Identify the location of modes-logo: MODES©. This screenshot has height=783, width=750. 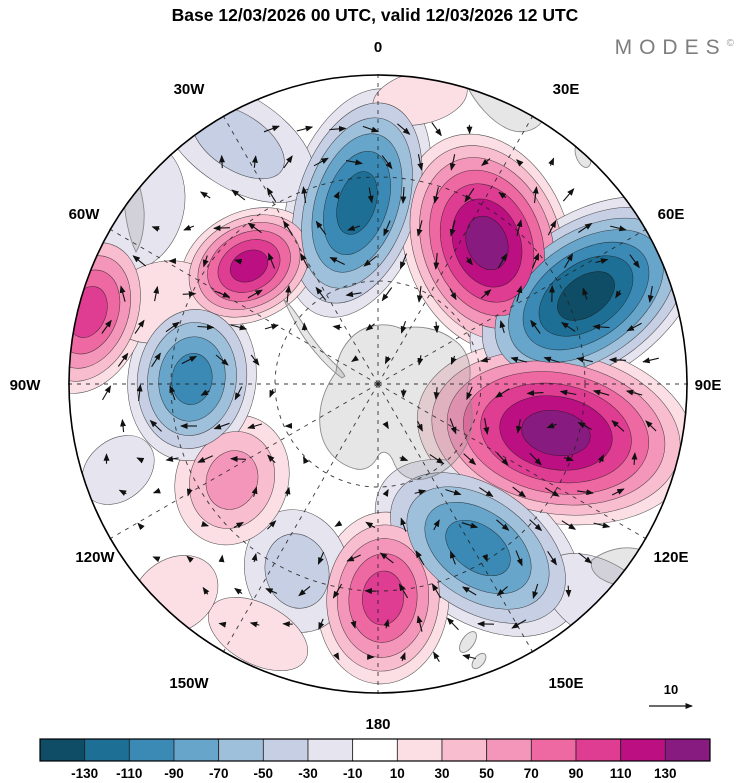
(674, 48).